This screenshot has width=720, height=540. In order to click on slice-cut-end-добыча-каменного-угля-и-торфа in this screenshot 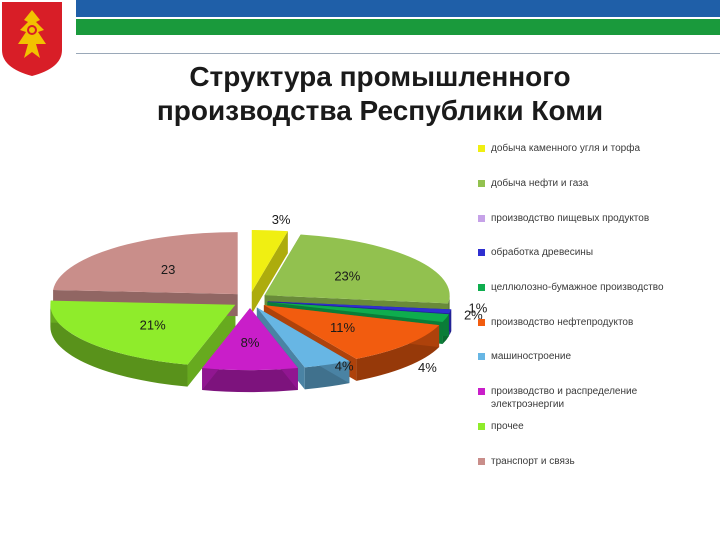, I will do `click(269, 272)`.